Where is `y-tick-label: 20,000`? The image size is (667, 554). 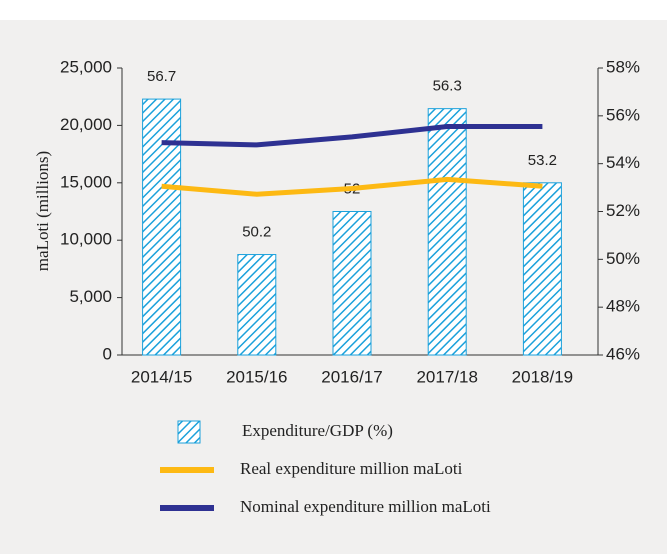
y-tick-label: 20,000 is located at coordinates (86, 124).